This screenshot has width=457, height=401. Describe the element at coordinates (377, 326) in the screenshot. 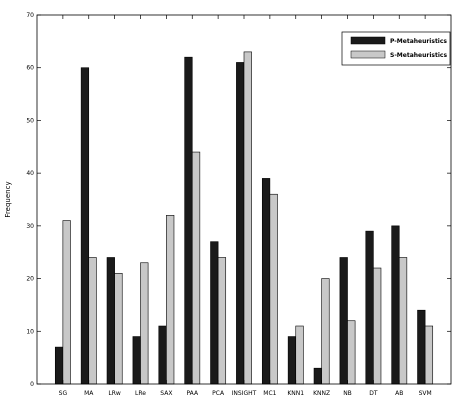

I see `bar-s-dt` at that location.